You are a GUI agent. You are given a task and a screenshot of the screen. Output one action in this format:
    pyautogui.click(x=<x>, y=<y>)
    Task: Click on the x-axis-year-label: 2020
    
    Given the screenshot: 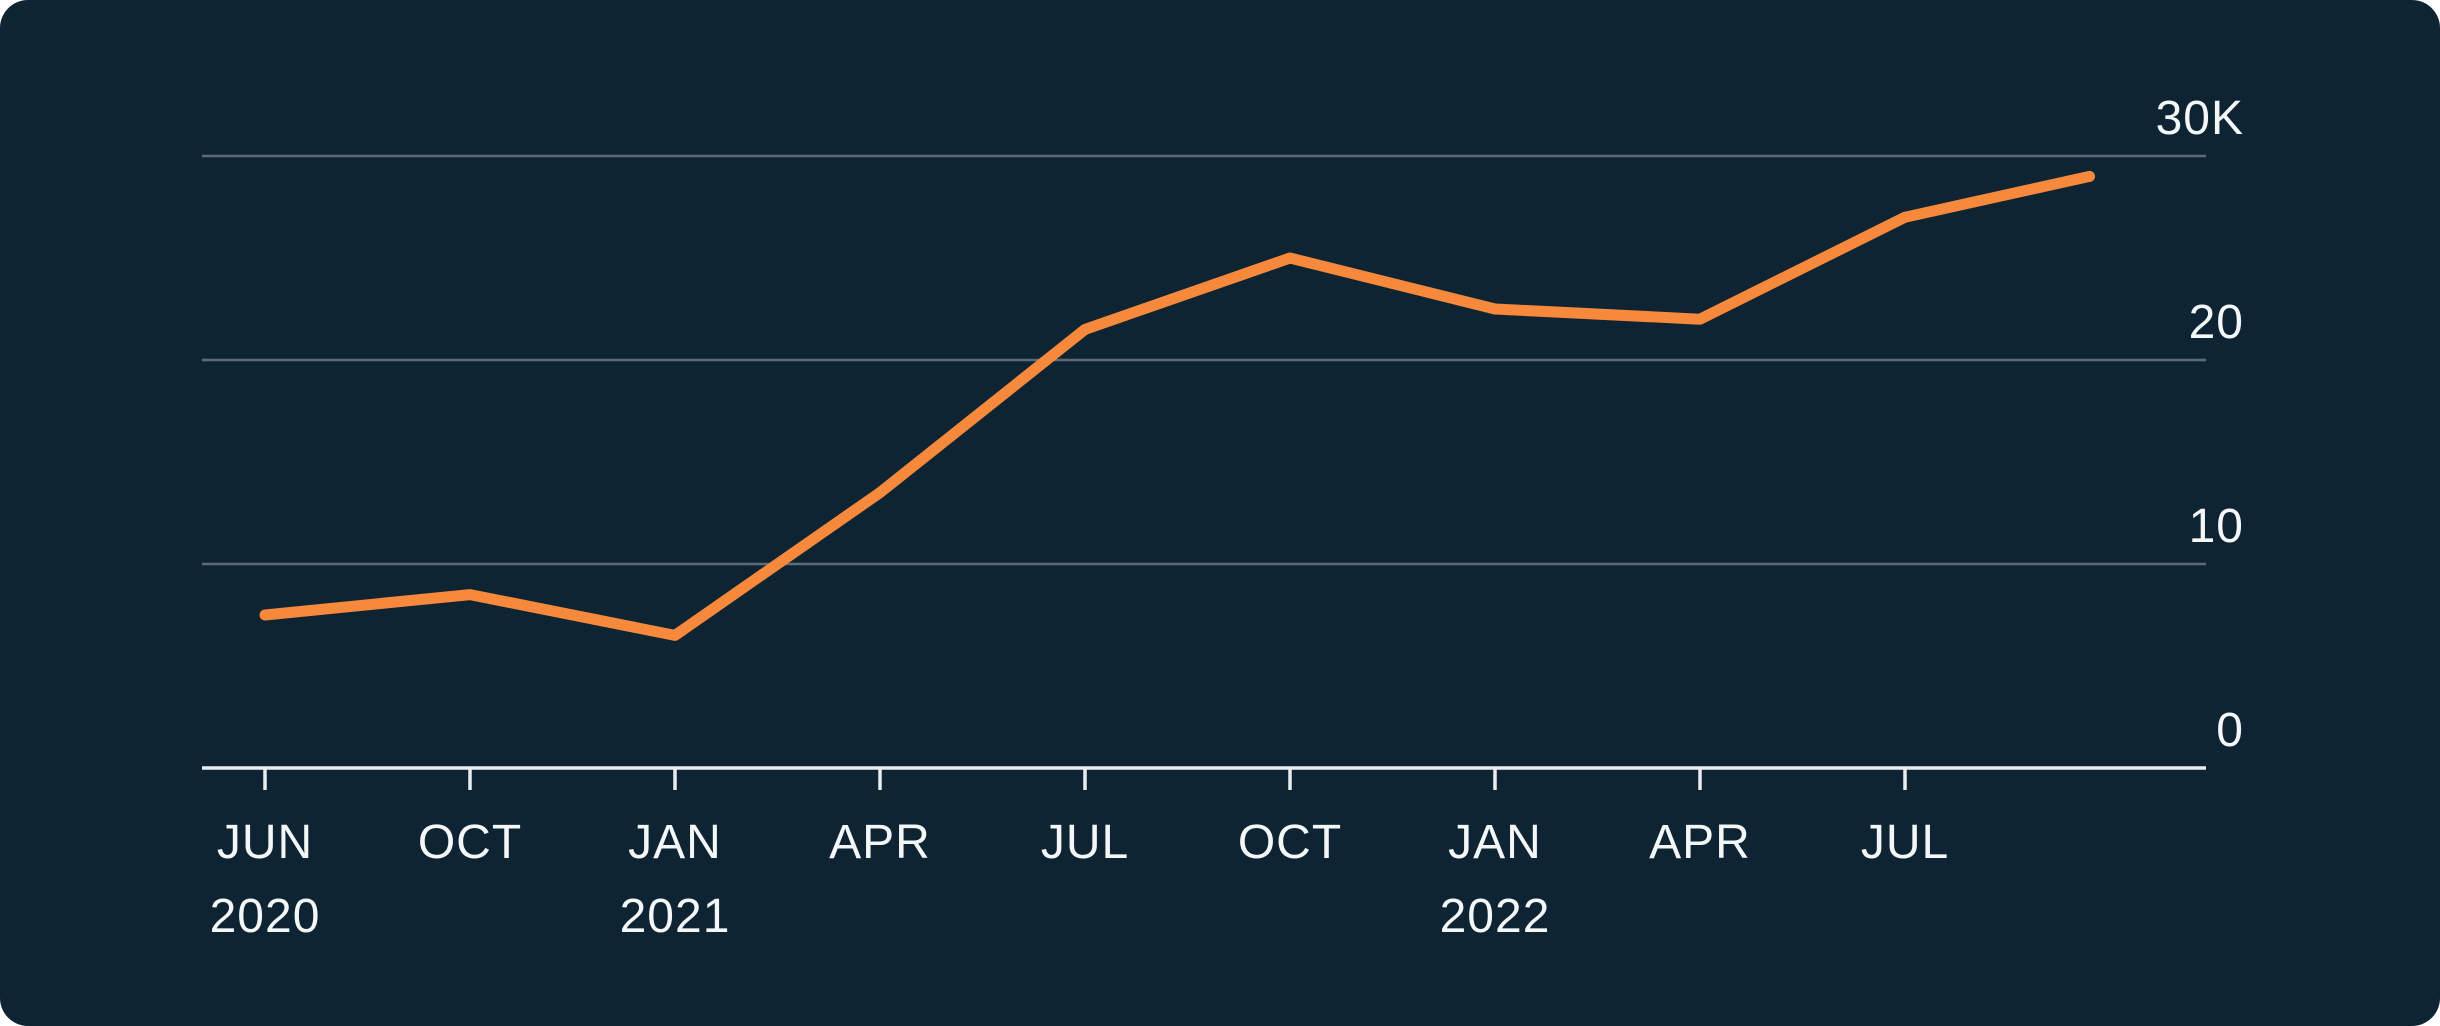 What is the action you would take?
    pyautogui.click(x=265, y=916)
    